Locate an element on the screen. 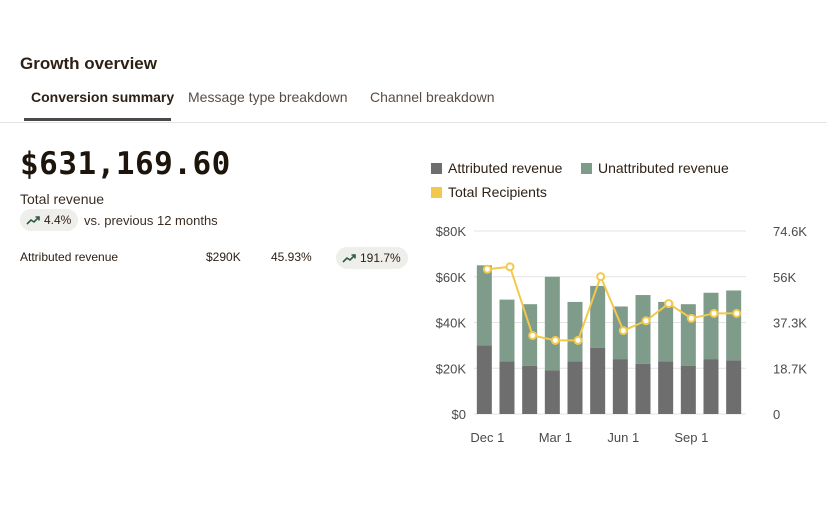 This screenshot has height=509, width=827. active-tab-indicator is located at coordinates (97, 119).